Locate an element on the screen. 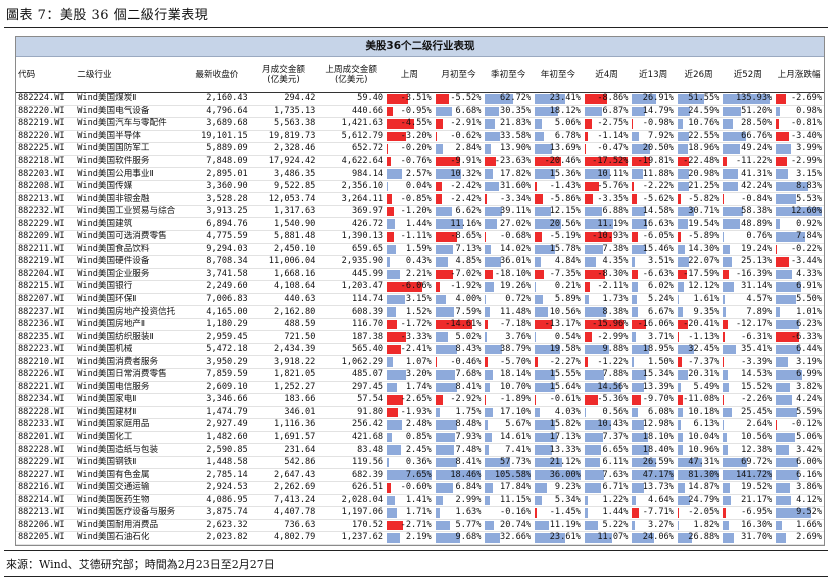 This screenshot has height=586, width=832. cell-w26: 14.87% is located at coordinates (698, 488).